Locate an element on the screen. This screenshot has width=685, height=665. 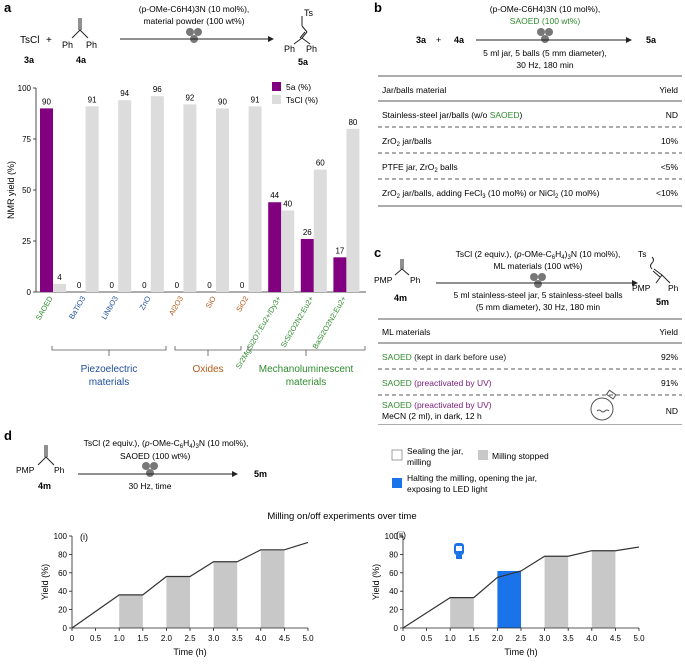
alkene-4a is located at coordinates (80, 28).